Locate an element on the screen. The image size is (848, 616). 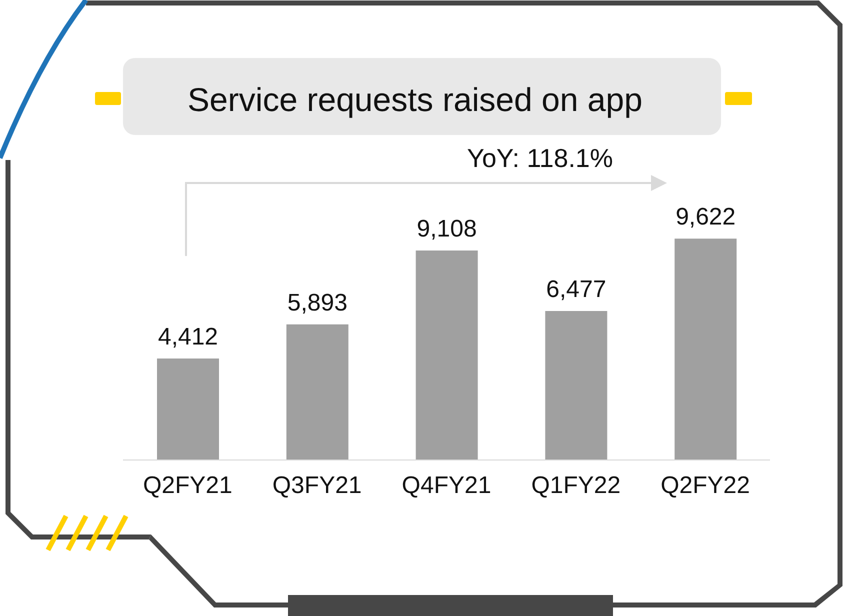
data-label: 5,893 is located at coordinates (317, 302).